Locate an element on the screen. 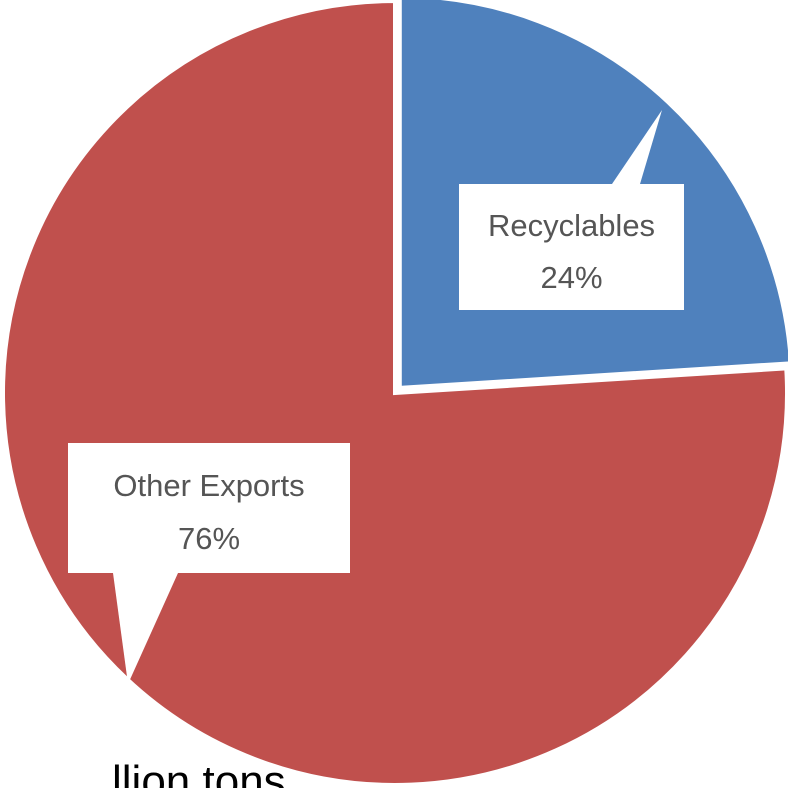  slice-label: Other Exports is located at coordinates (208, 485).